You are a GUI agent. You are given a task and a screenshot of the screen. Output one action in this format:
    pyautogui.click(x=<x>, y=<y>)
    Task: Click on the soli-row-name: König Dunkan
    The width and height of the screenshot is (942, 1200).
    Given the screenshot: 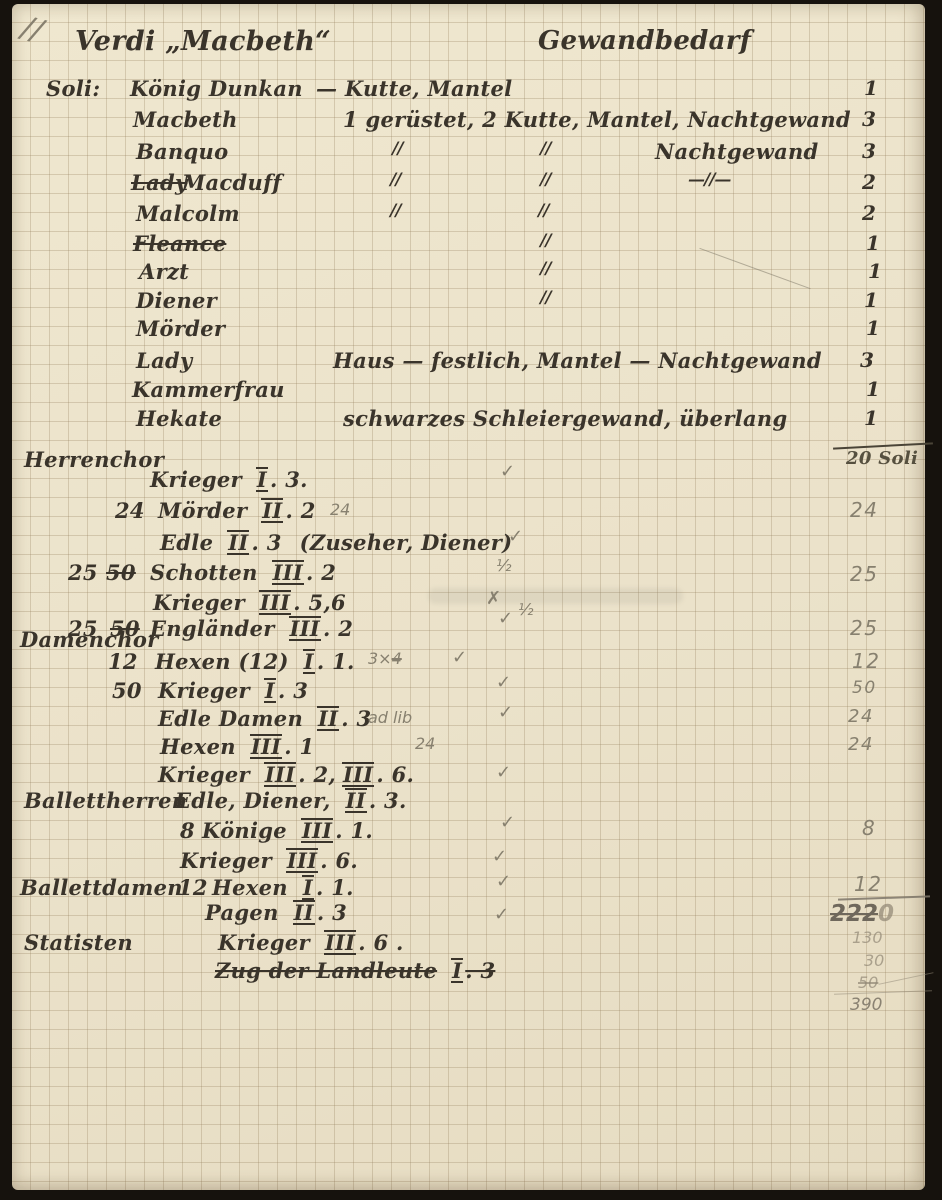 What is the action you would take?
    pyautogui.click(x=216, y=88)
    